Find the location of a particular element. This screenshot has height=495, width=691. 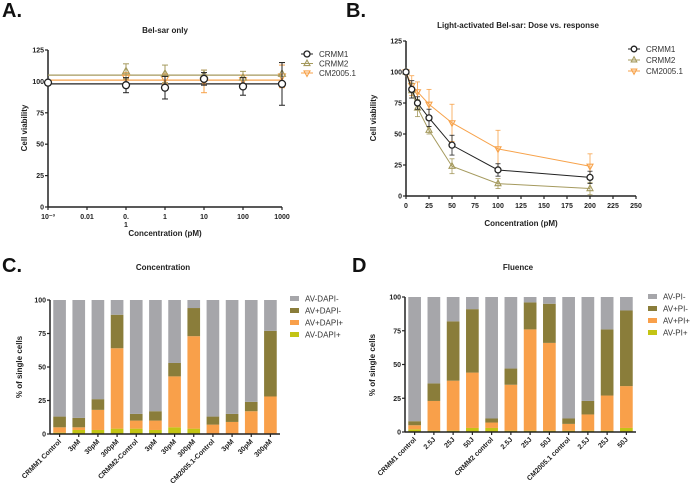

chart-b-xlabel: Concentration (pM) is located at coordinates (521, 223).